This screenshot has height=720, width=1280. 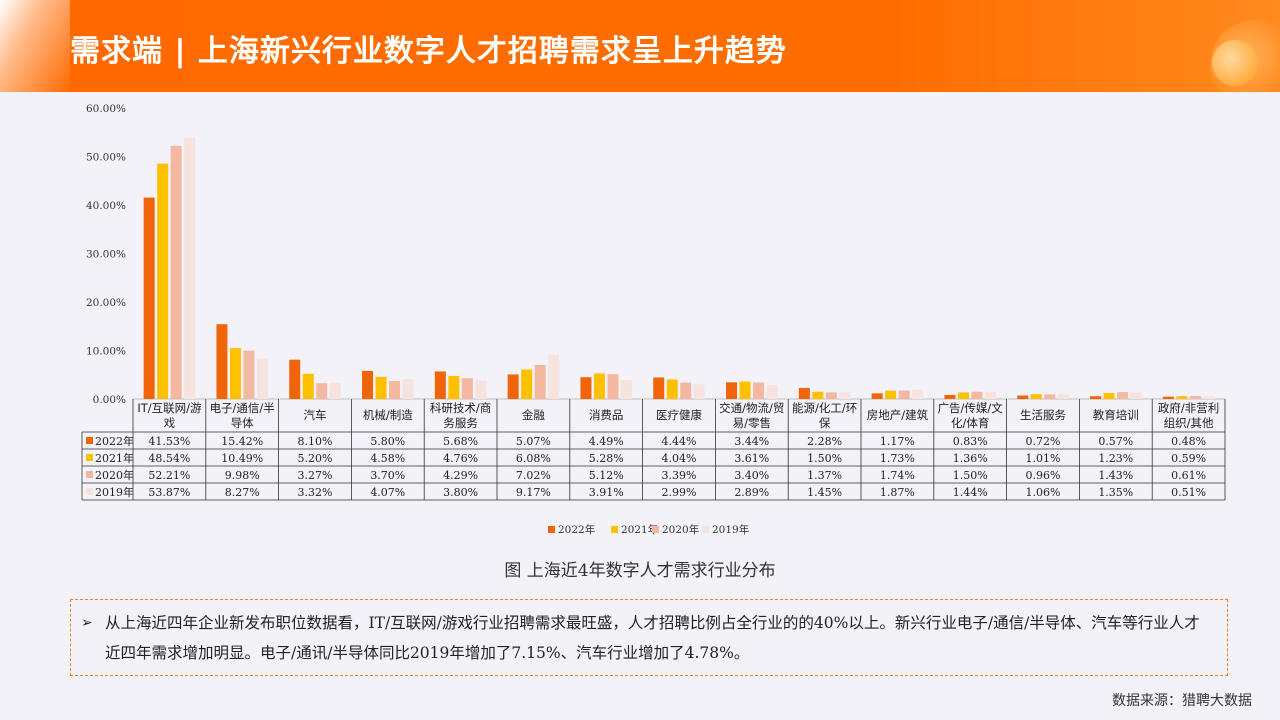 I want to click on data-label: 9.17%, so click(x=533, y=492).